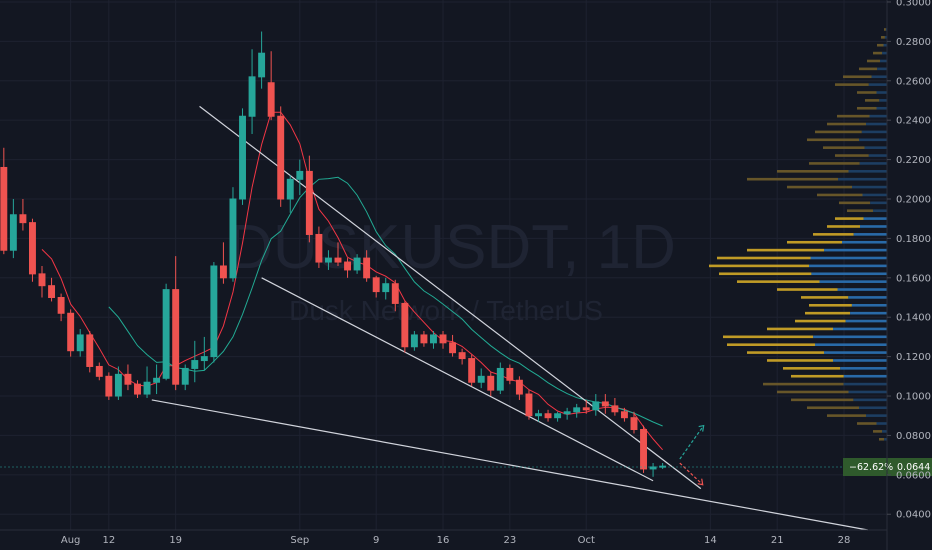 The width and height of the screenshot is (932, 550). Describe the element at coordinates (700, 482) in the screenshot. I see `arrow-down-head` at that location.